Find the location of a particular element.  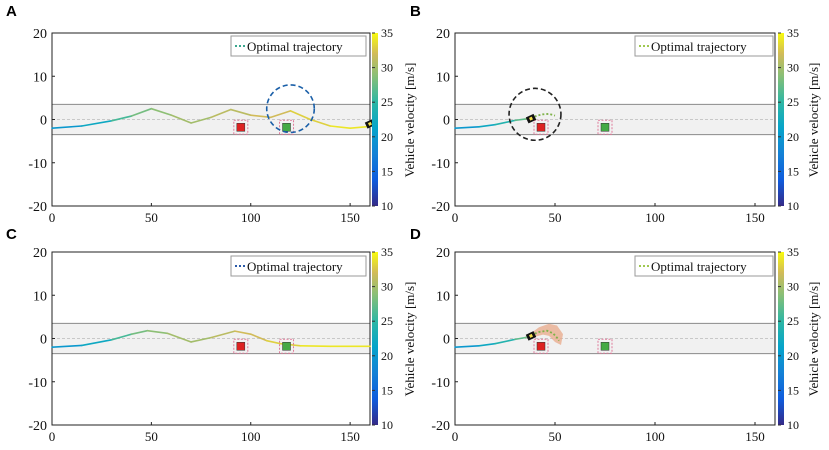

highlight-circle is located at coordinates (535, 114).